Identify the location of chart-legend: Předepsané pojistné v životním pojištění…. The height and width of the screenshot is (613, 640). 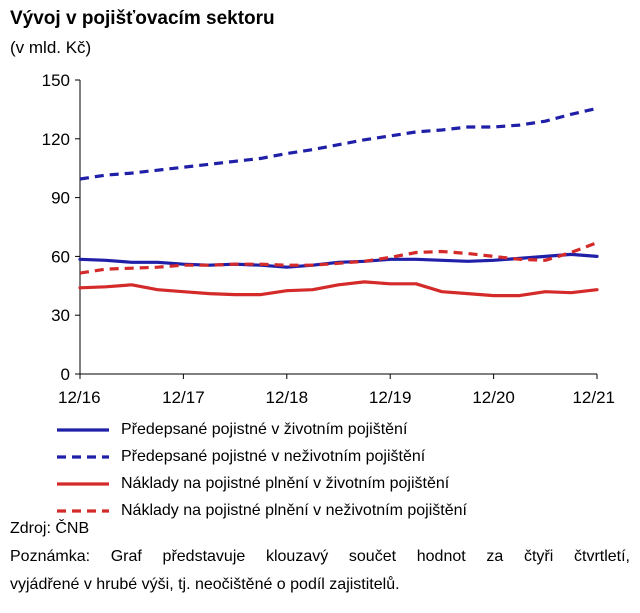
(261, 470).